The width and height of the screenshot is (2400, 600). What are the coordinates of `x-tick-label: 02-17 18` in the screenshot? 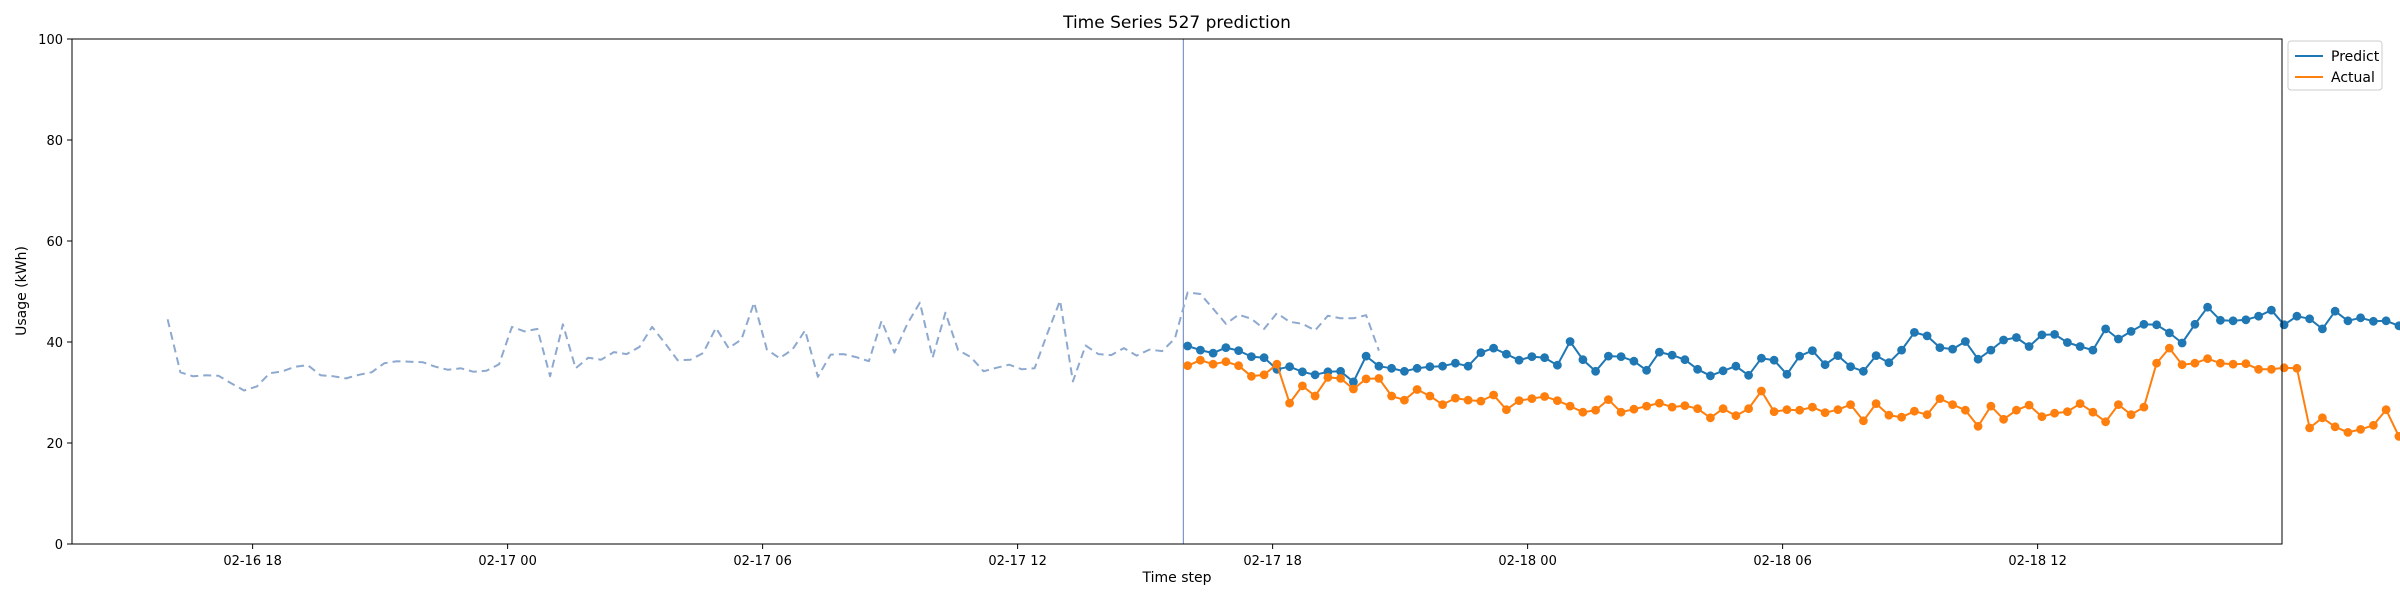 It's located at (1272, 561).